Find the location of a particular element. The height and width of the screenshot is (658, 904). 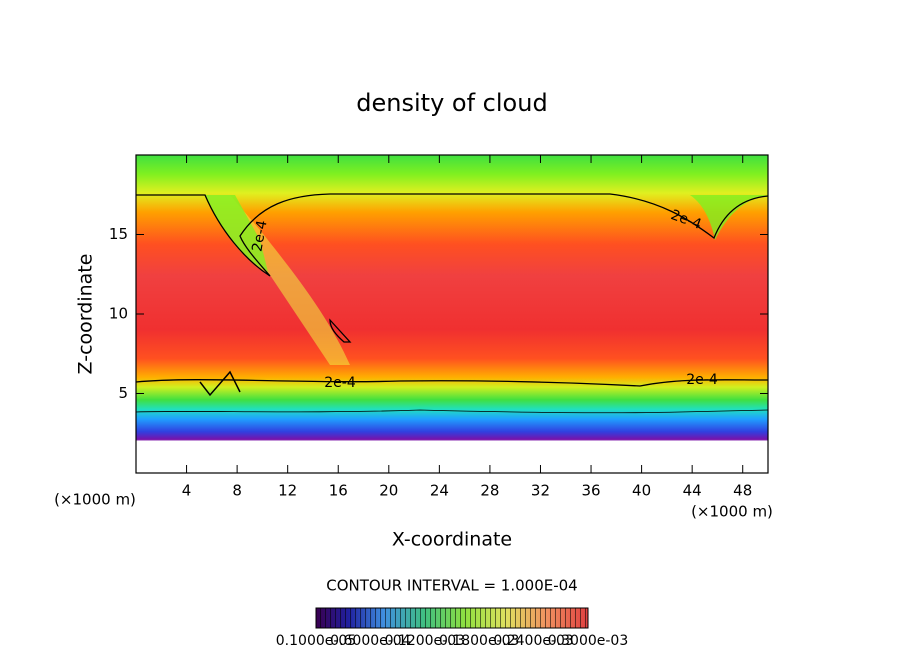

y-tick-label: 5 is located at coordinates (123, 393).